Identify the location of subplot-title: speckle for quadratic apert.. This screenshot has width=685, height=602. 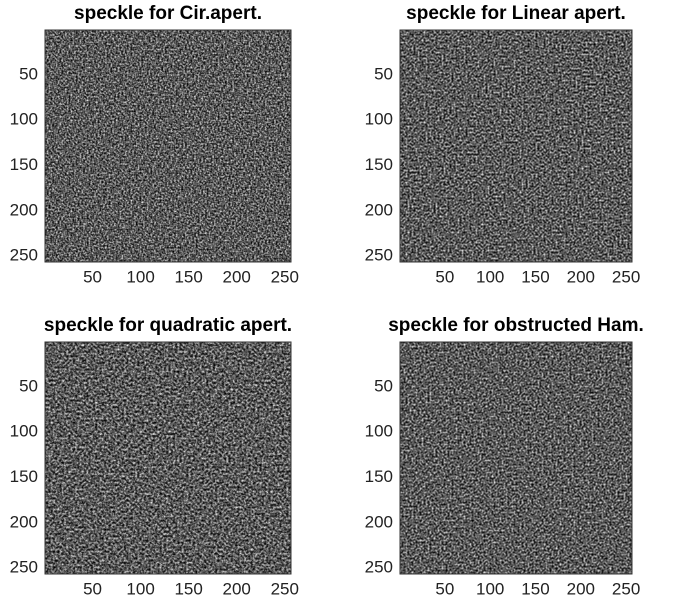
(168, 325).